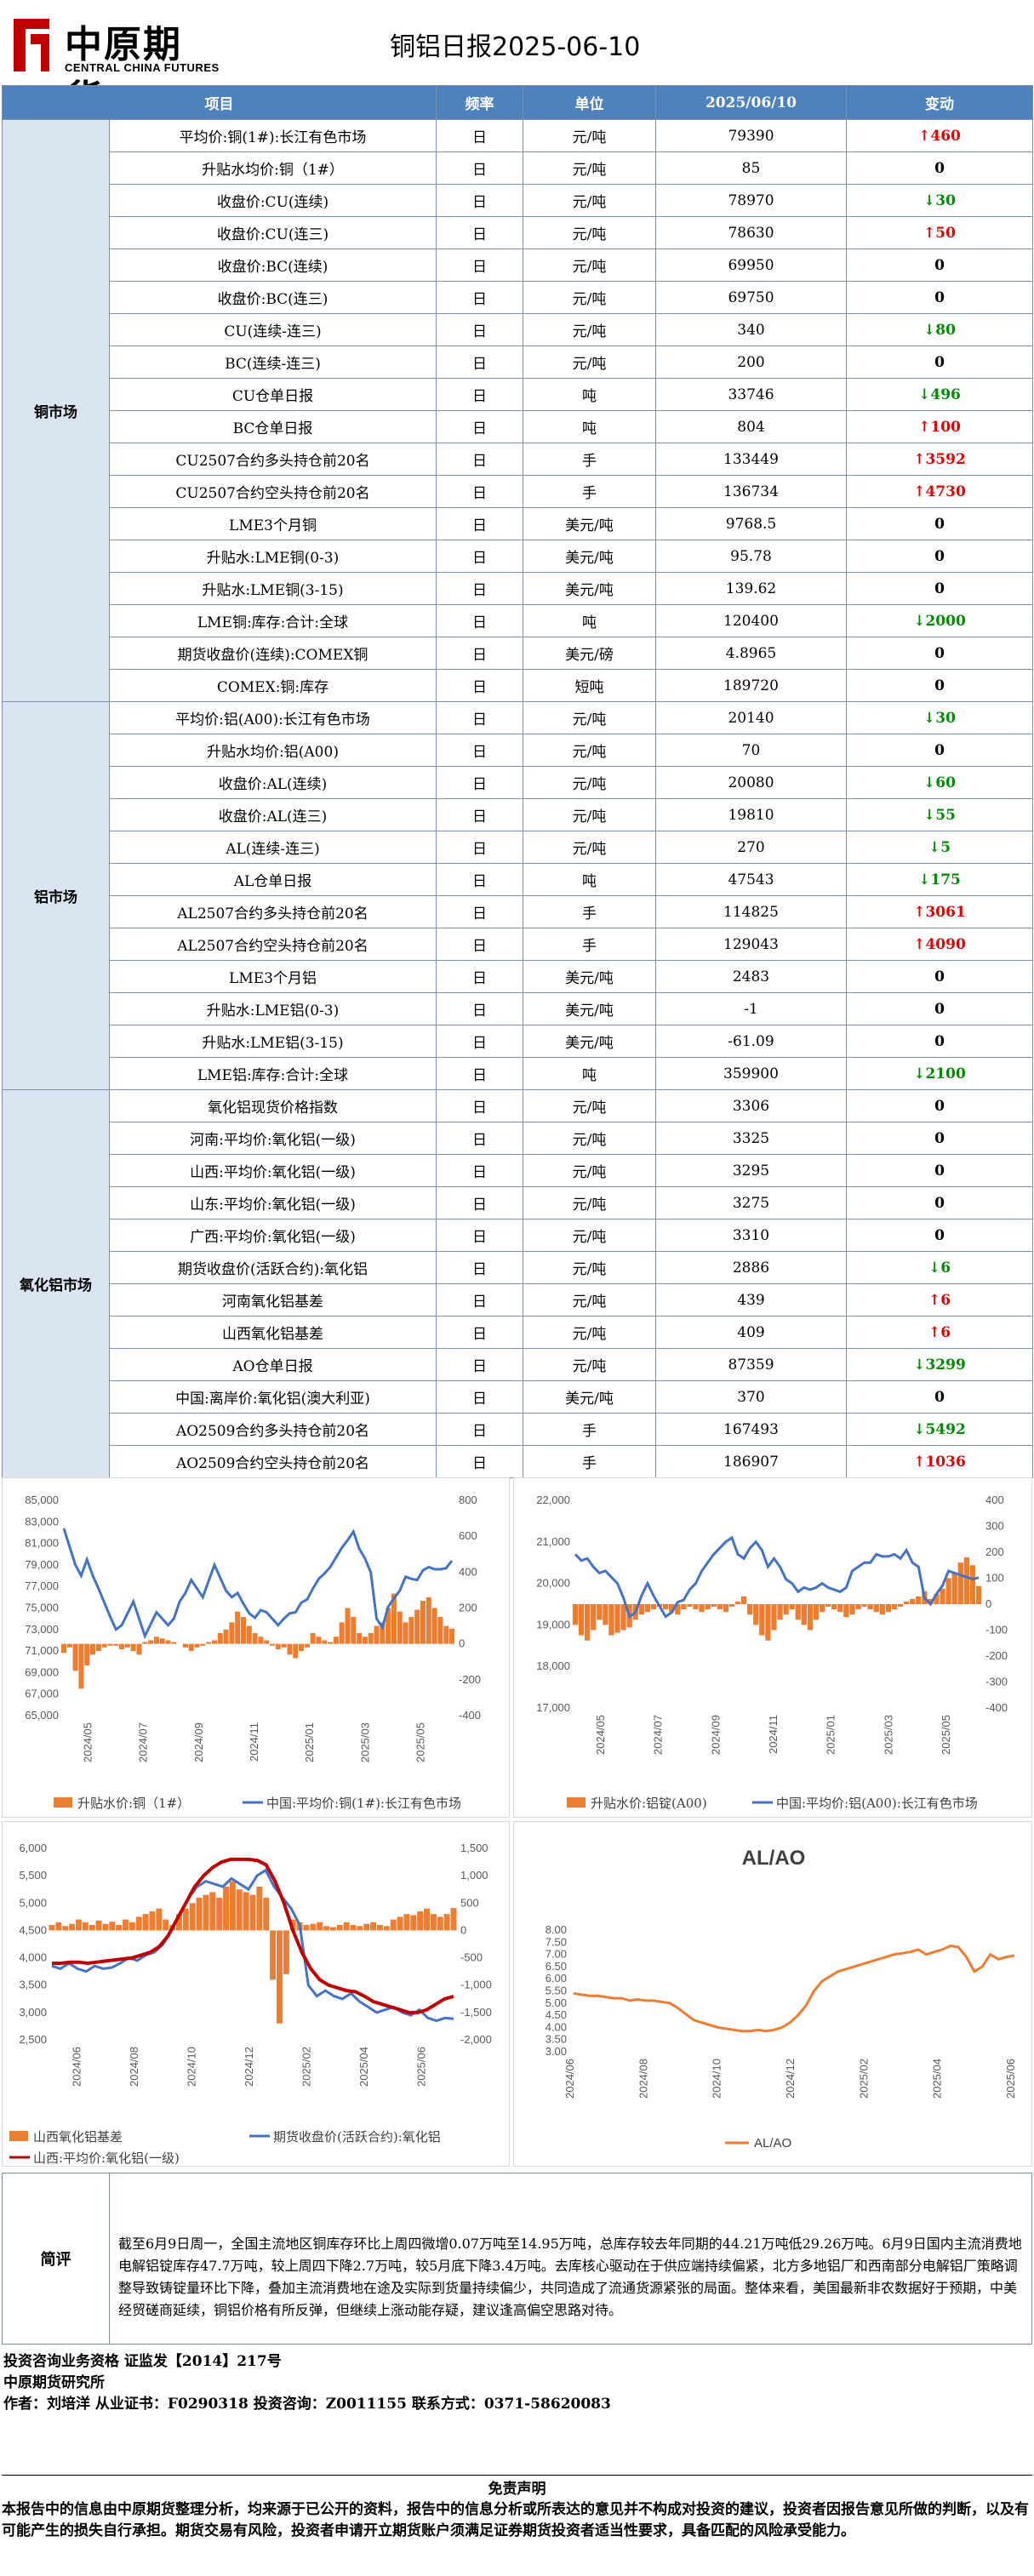 The image size is (1034, 2576). Describe the element at coordinates (518, 879) in the screenshot. I see `table-row: AL仓单日报日吨 47543 ↓175` at that location.